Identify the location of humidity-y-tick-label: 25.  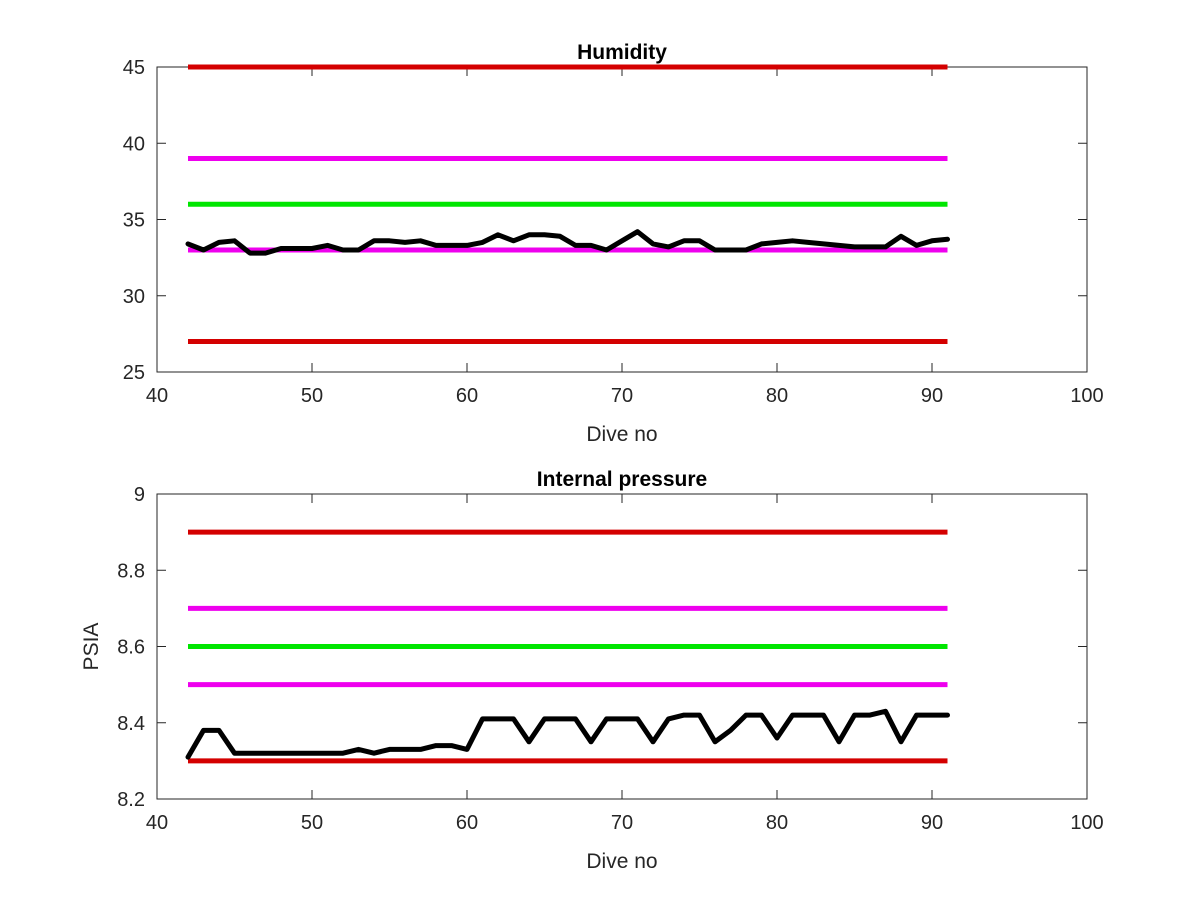
(134, 373).